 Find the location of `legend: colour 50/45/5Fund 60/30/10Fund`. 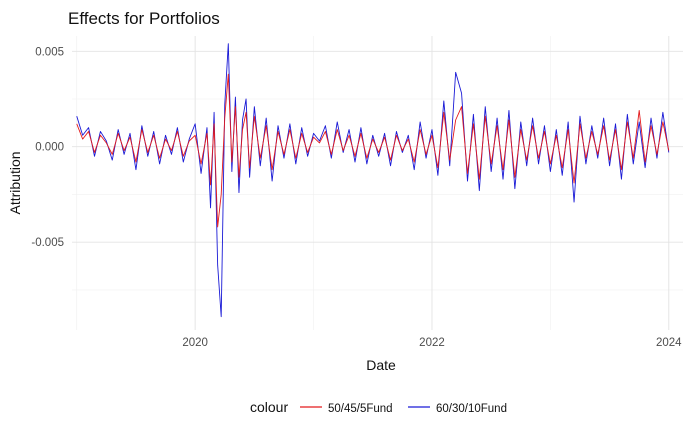

legend: colour 50/45/5Fund 60/30/10Fund is located at coordinates (378, 407).